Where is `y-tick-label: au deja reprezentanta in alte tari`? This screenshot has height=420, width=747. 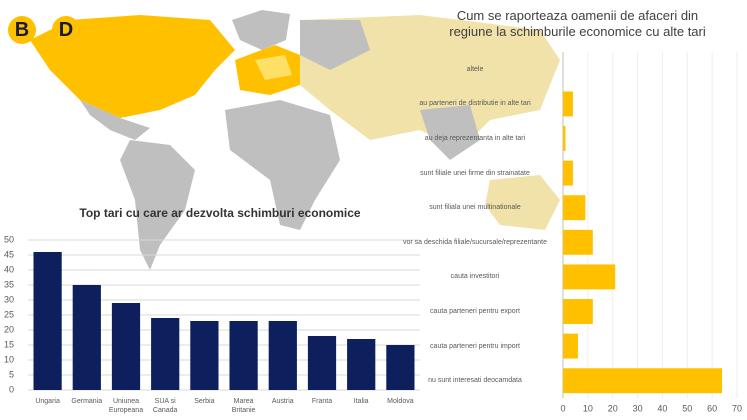
y-tick-label: au deja reprezentanta in alte tari is located at coordinates (475, 138).